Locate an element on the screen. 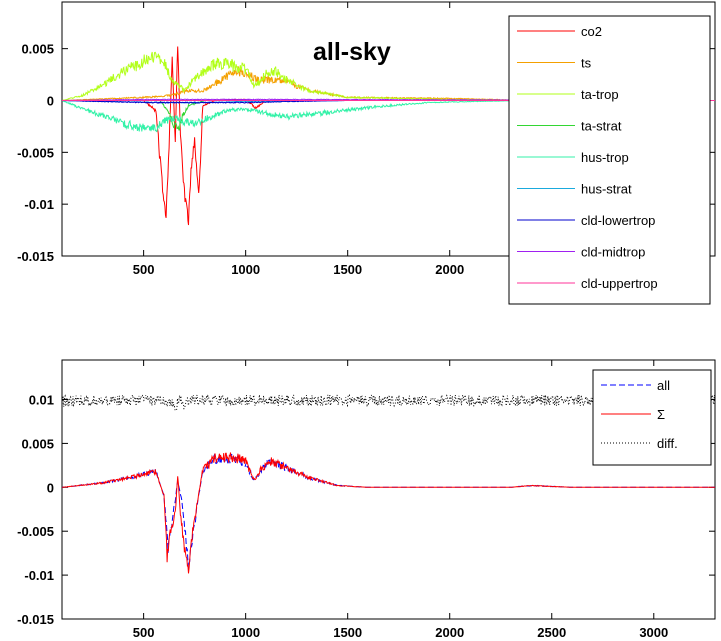 This screenshot has height=641, width=721. x-tick-label: 3000 is located at coordinates (653, 632).